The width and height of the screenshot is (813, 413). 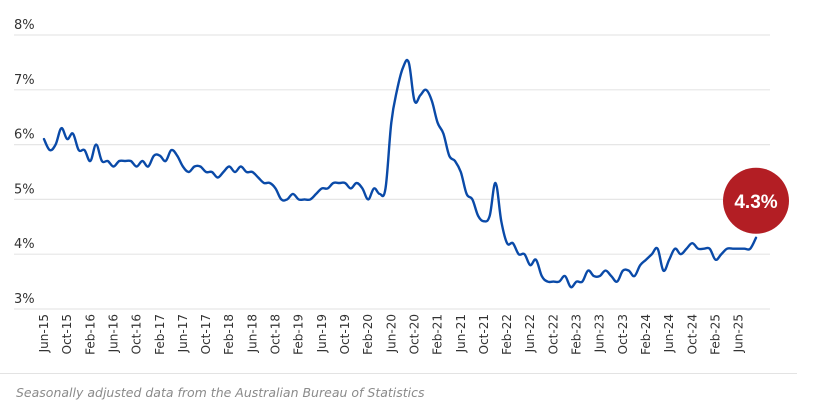 I want to click on x-tick-label: Oct-17, so click(x=206, y=334).